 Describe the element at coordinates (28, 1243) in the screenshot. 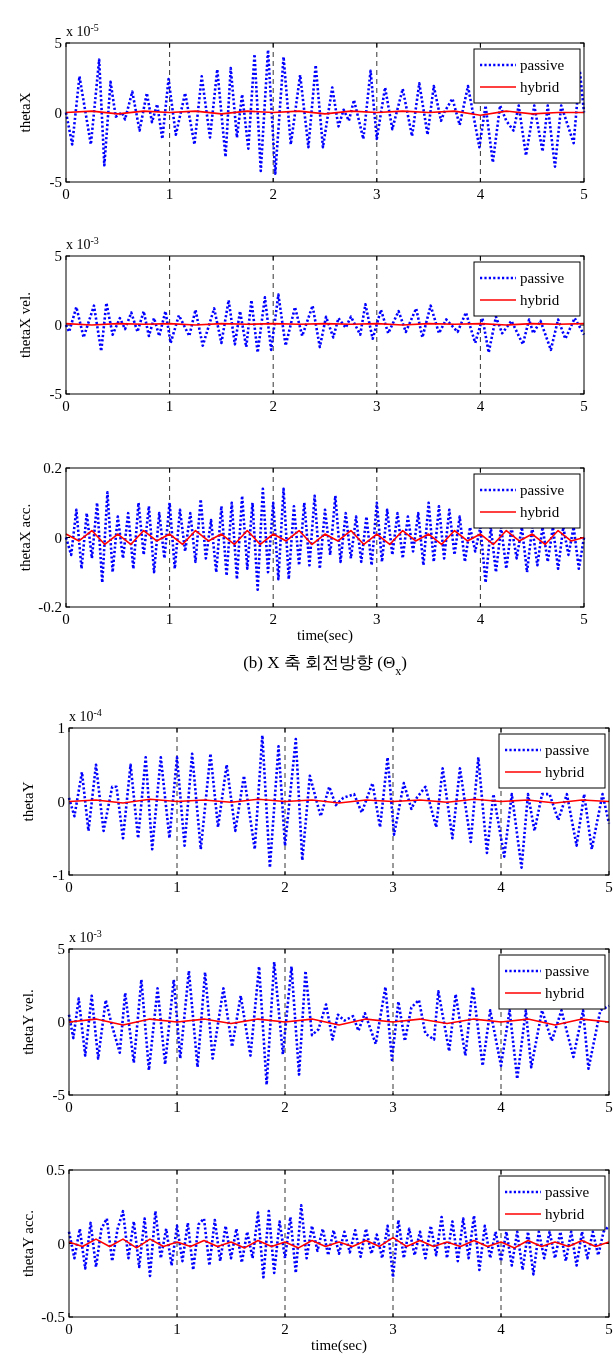

I see `y-axis-title: thetaY acc.` at that location.